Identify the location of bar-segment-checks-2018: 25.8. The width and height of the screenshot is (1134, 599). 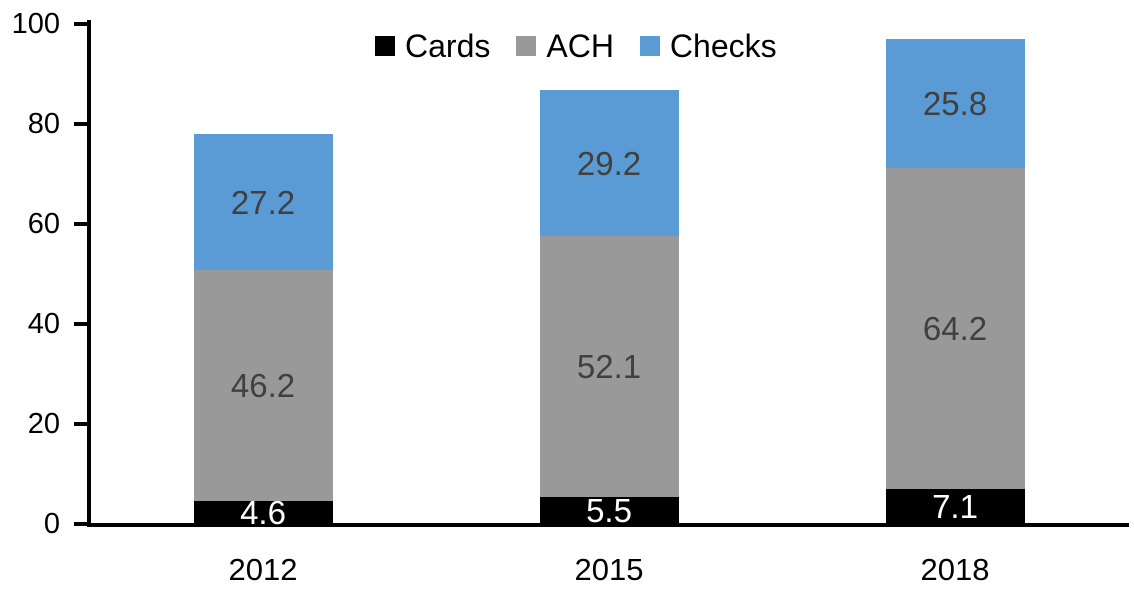
(955, 103).